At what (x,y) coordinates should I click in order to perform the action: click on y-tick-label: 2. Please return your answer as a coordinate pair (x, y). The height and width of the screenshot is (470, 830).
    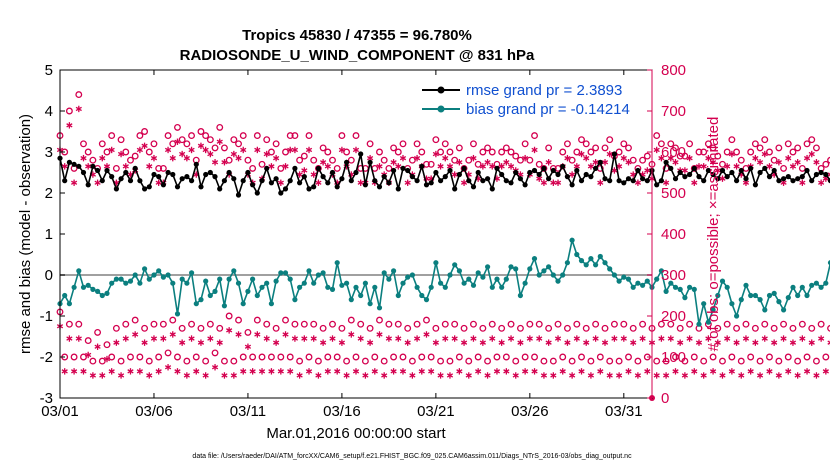
    Looking at the image, I should click on (49, 193).